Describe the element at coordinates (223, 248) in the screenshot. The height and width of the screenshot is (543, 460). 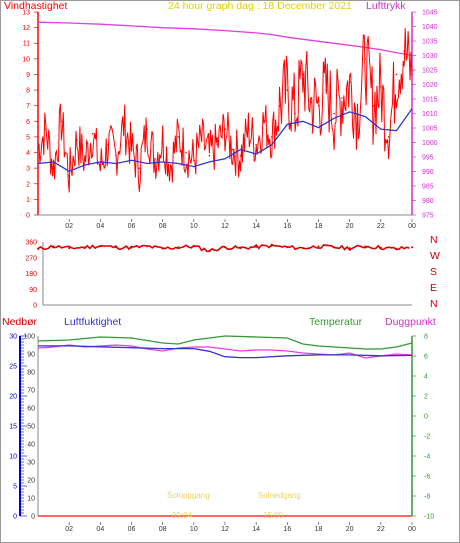
I see `wind-direction-line` at that location.